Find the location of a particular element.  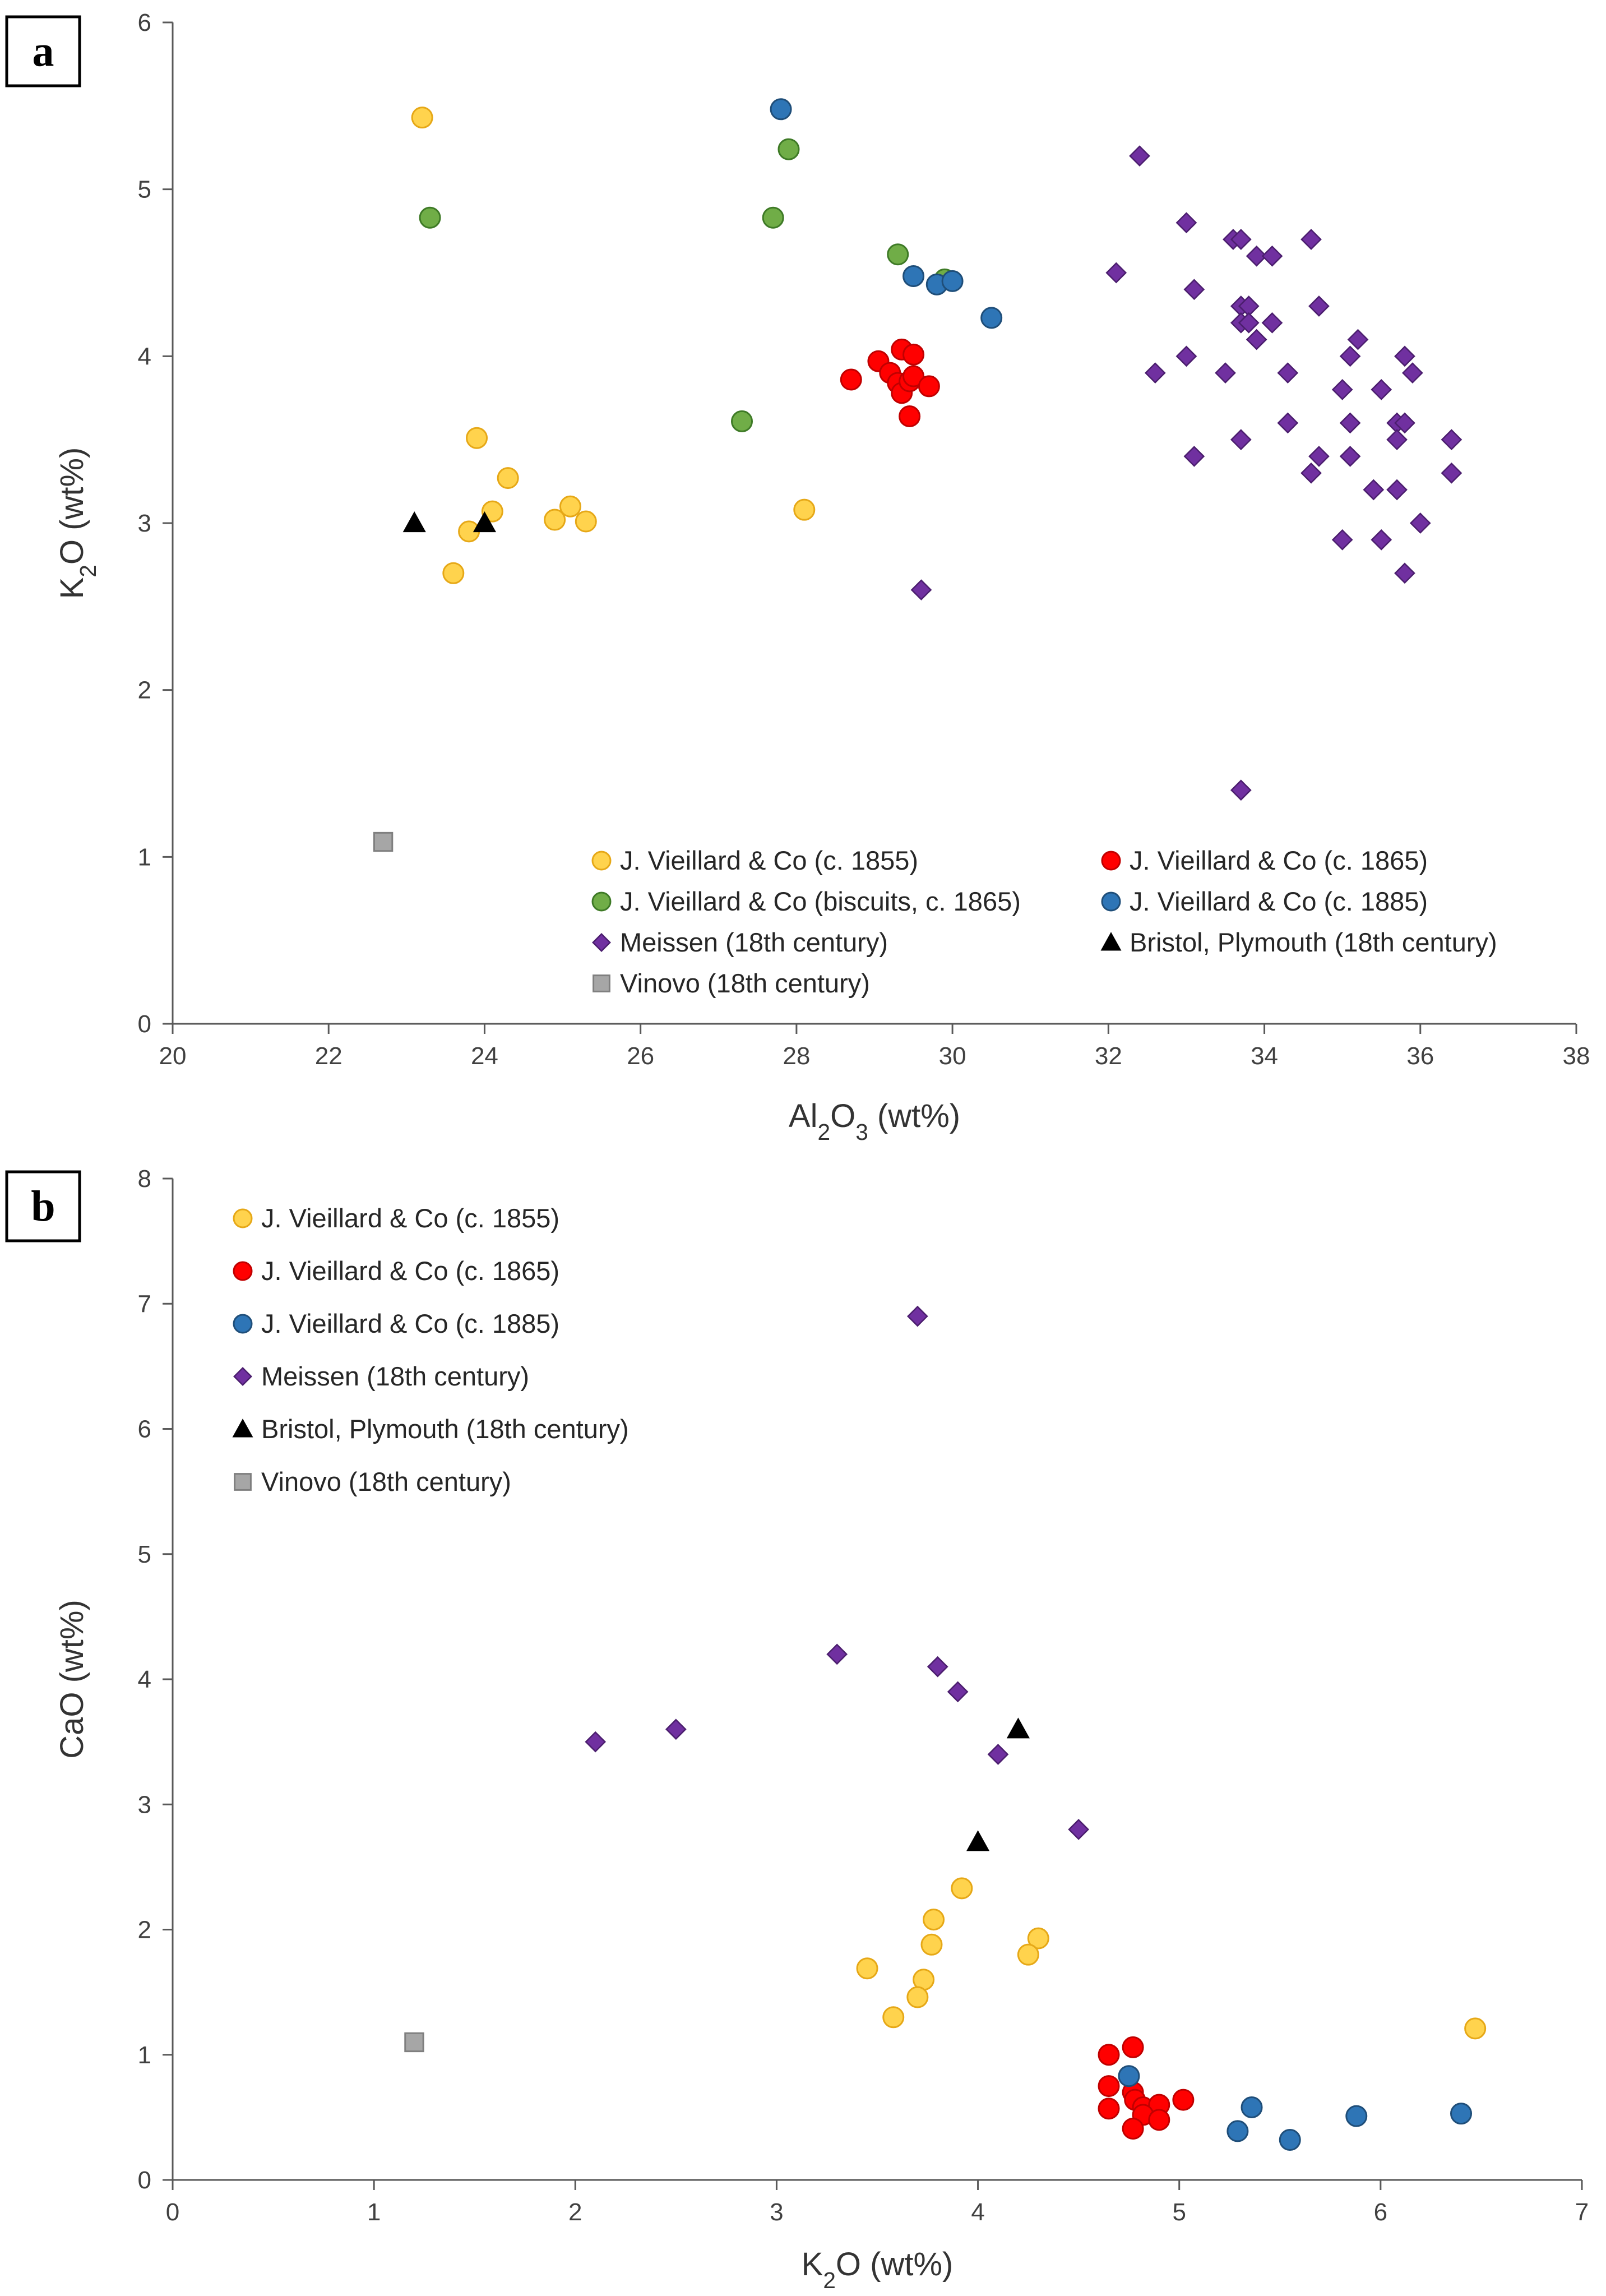

series-meissen-18th-century is located at coordinates (1186, 473).